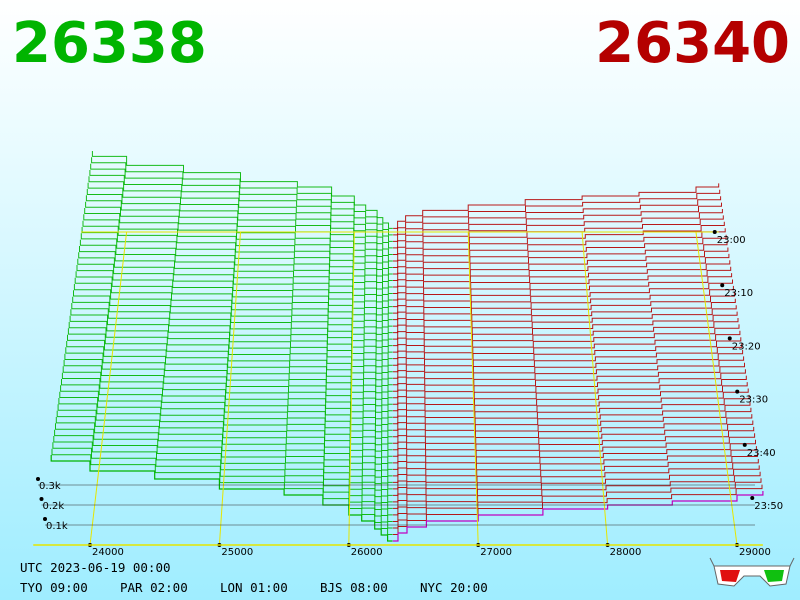  What do you see at coordinates (768, 506) in the screenshot?
I see `time-tick-label: 23:50` at bounding box center [768, 506].